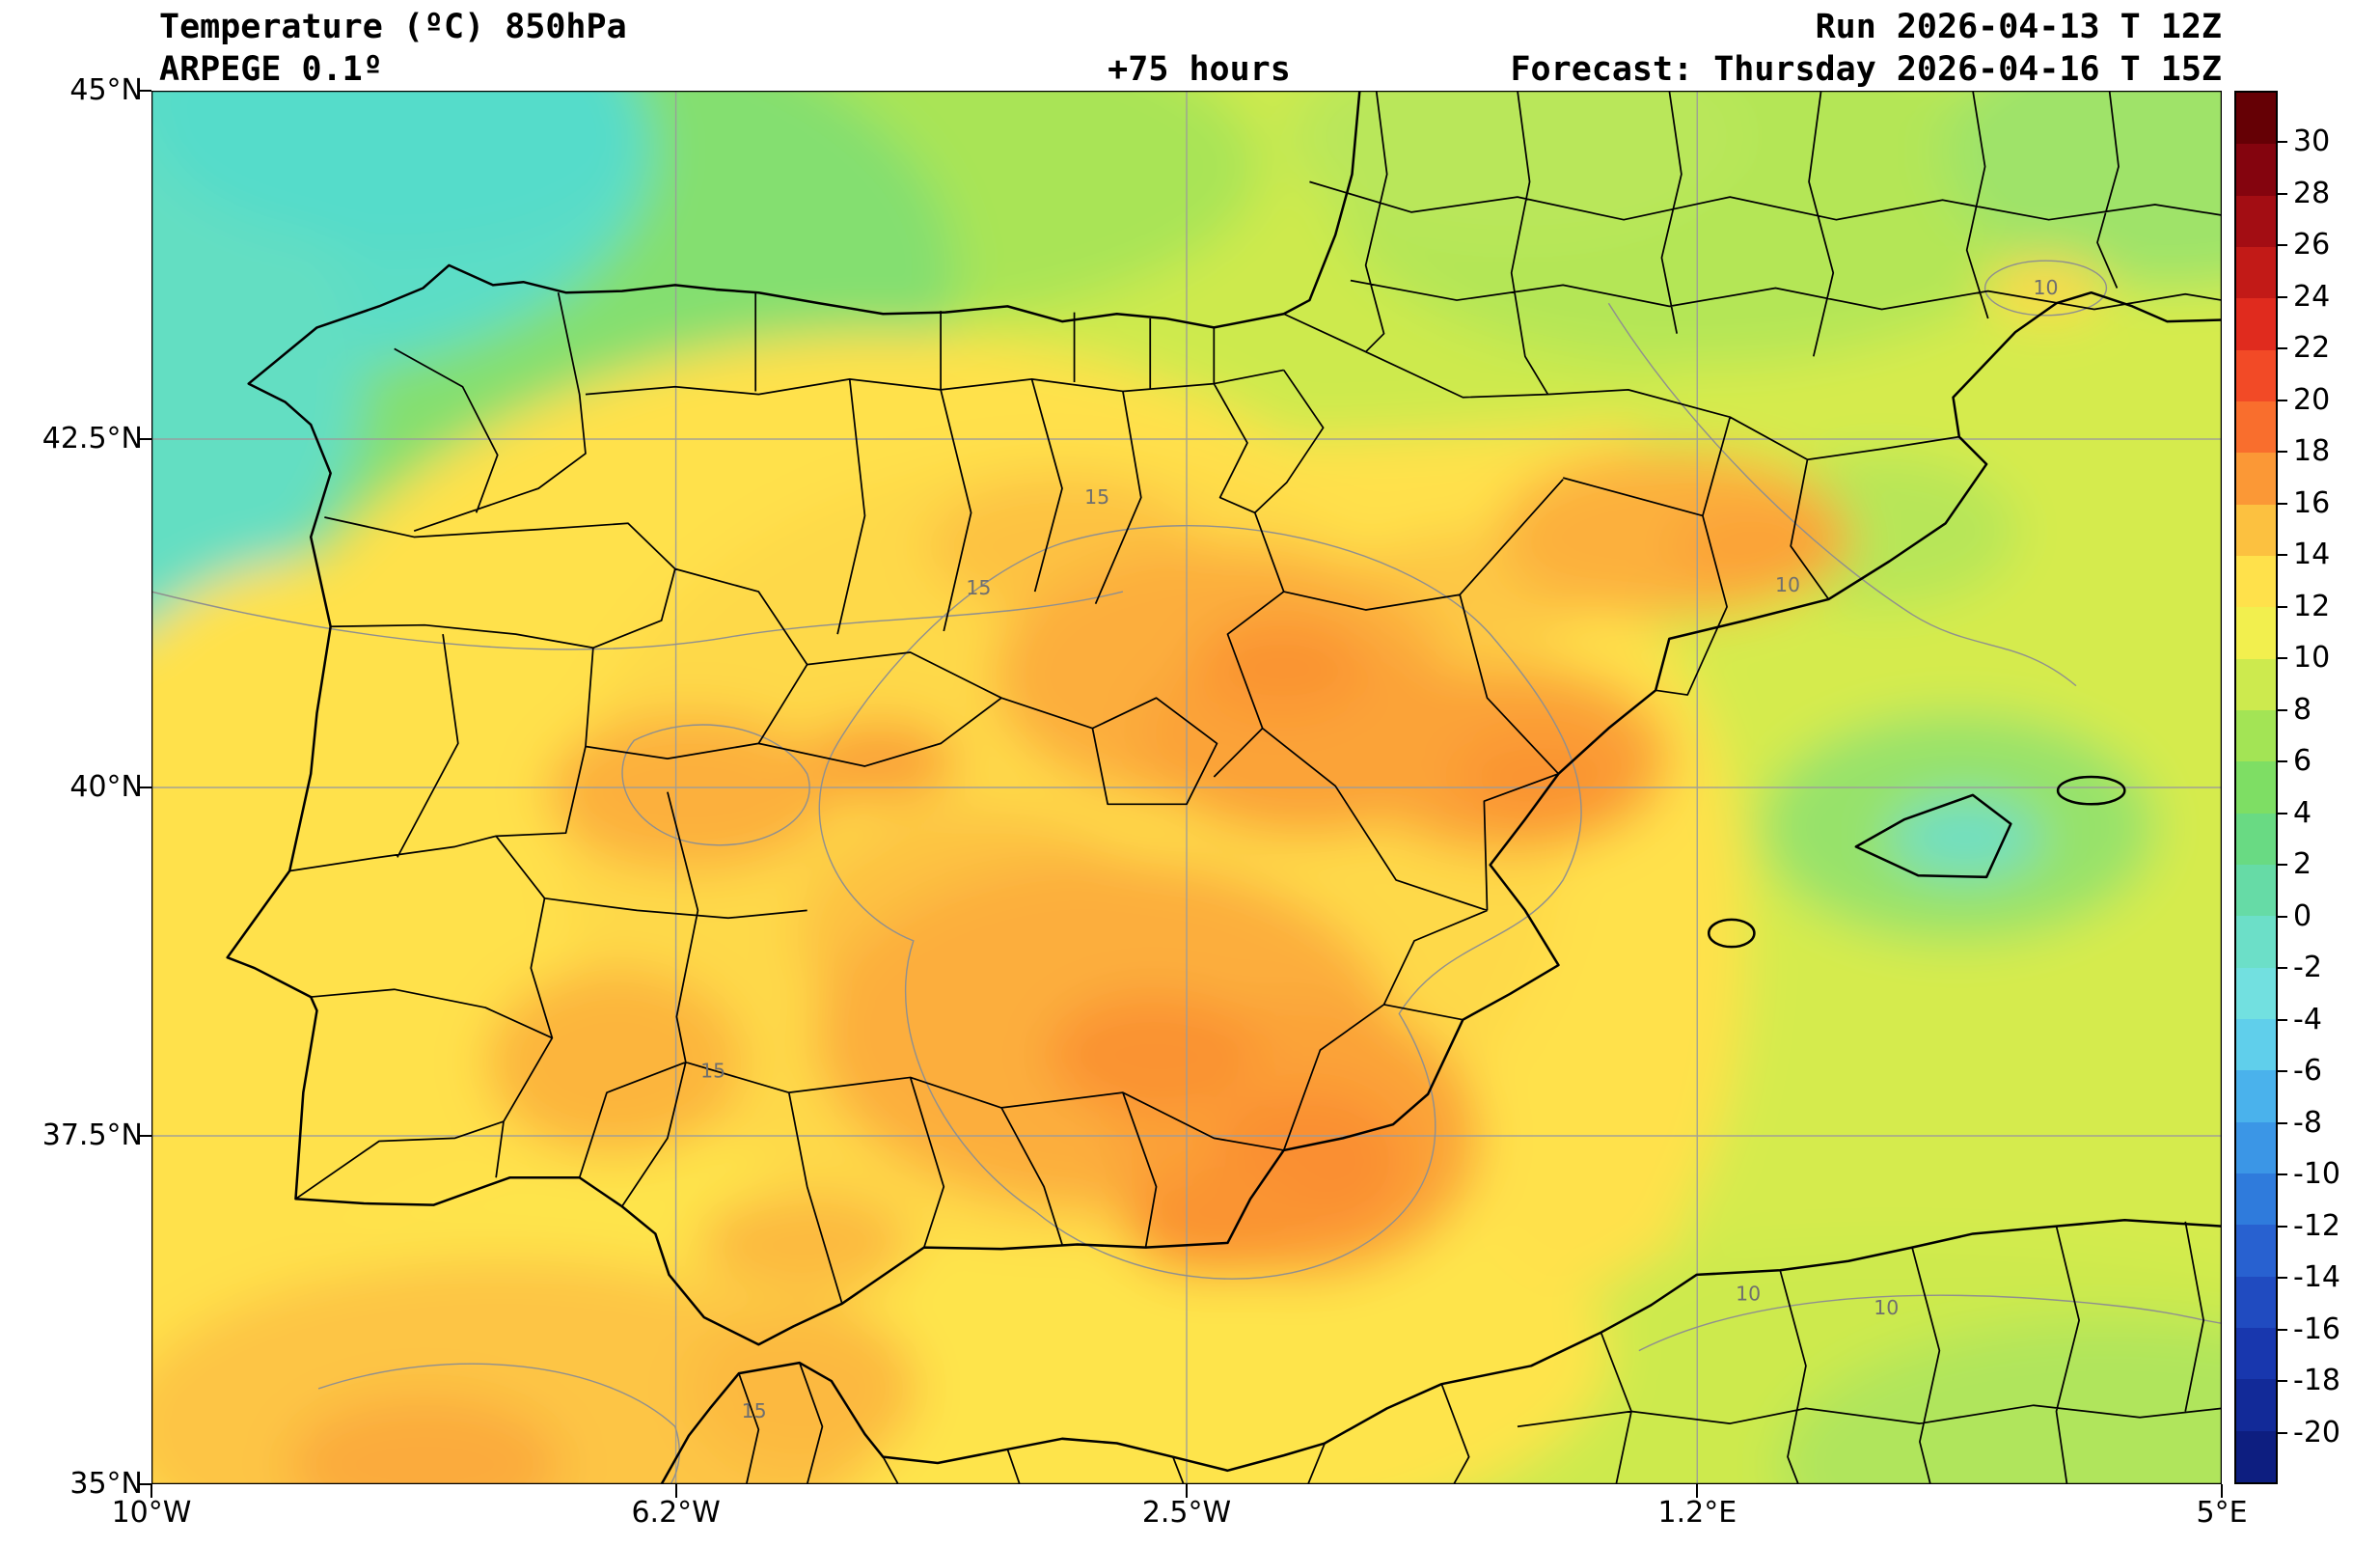  I want to click on colorbar-tick-label: 6, so click(2303, 762).